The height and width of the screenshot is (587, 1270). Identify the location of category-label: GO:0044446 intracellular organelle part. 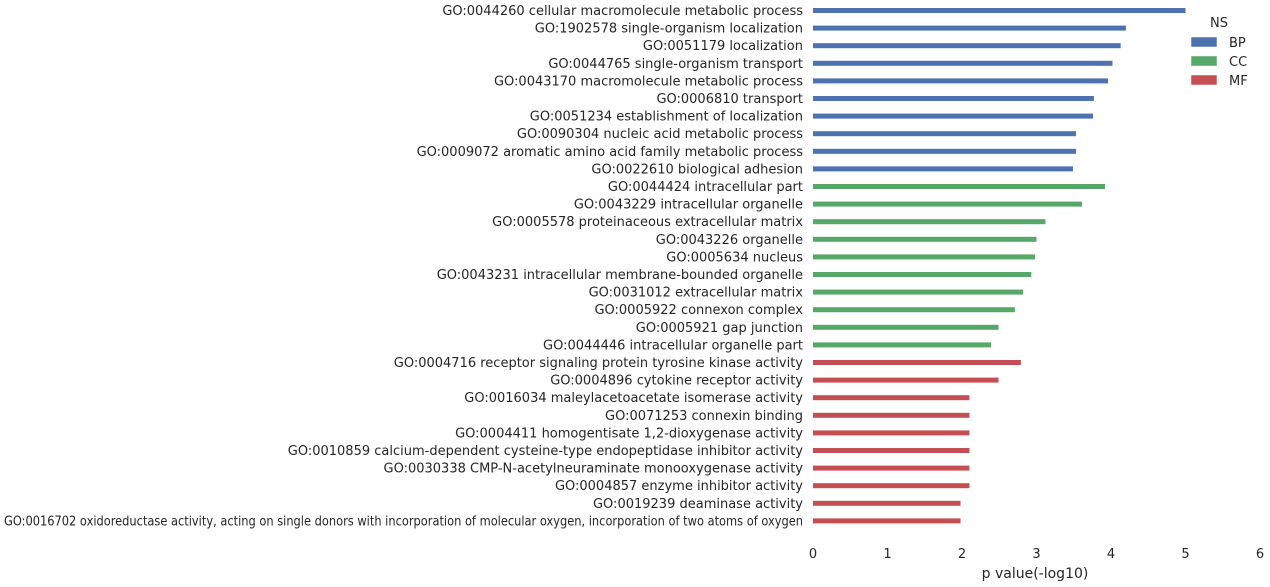
(673, 345).